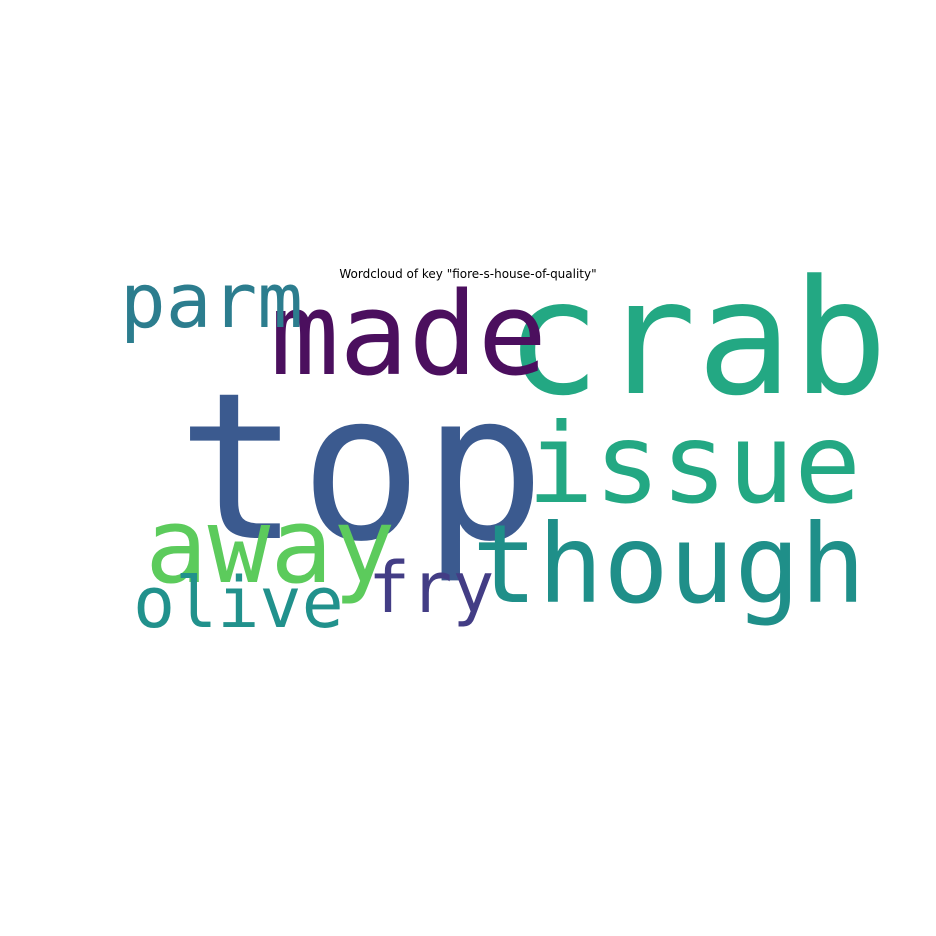 This screenshot has width=936, height=936. I want to click on word-fry: fry, so click(431, 588).